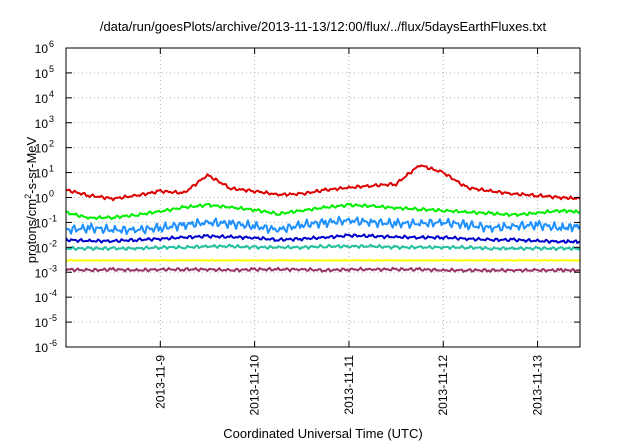 Image resolution: width=640 pixels, height=448 pixels. I want to click on x-tick-label: 2013-11-12, so click(443, 385).